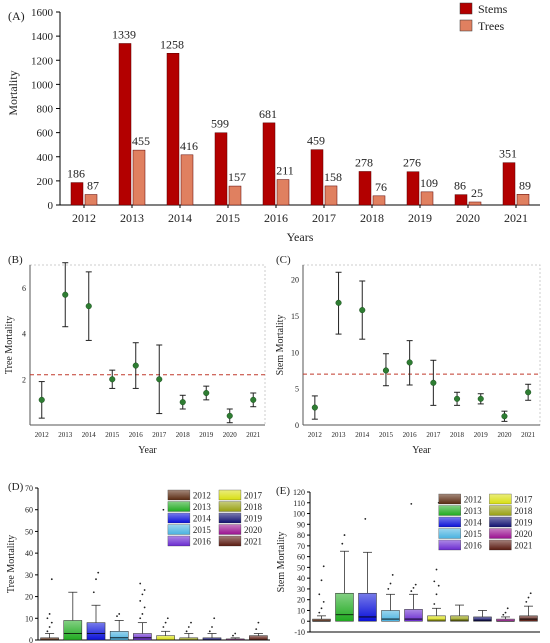 This screenshot has height=643, width=550. I want to click on panel-d-legend-label: 2016, so click(202, 542).